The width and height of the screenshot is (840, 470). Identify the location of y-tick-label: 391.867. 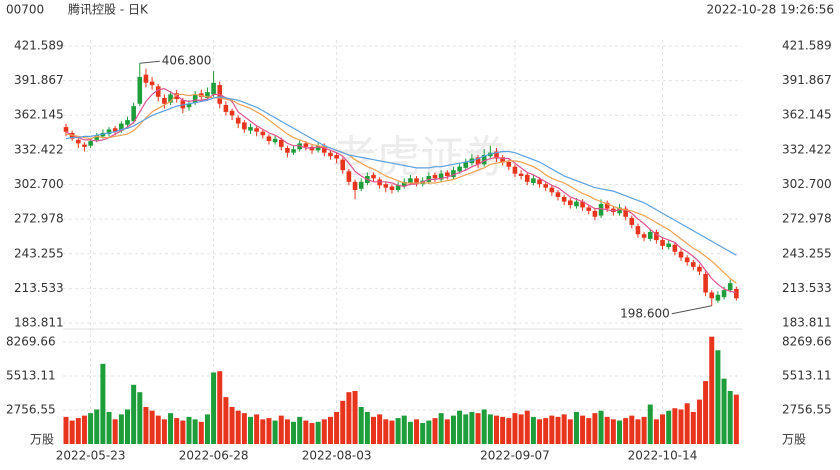
(39, 80).